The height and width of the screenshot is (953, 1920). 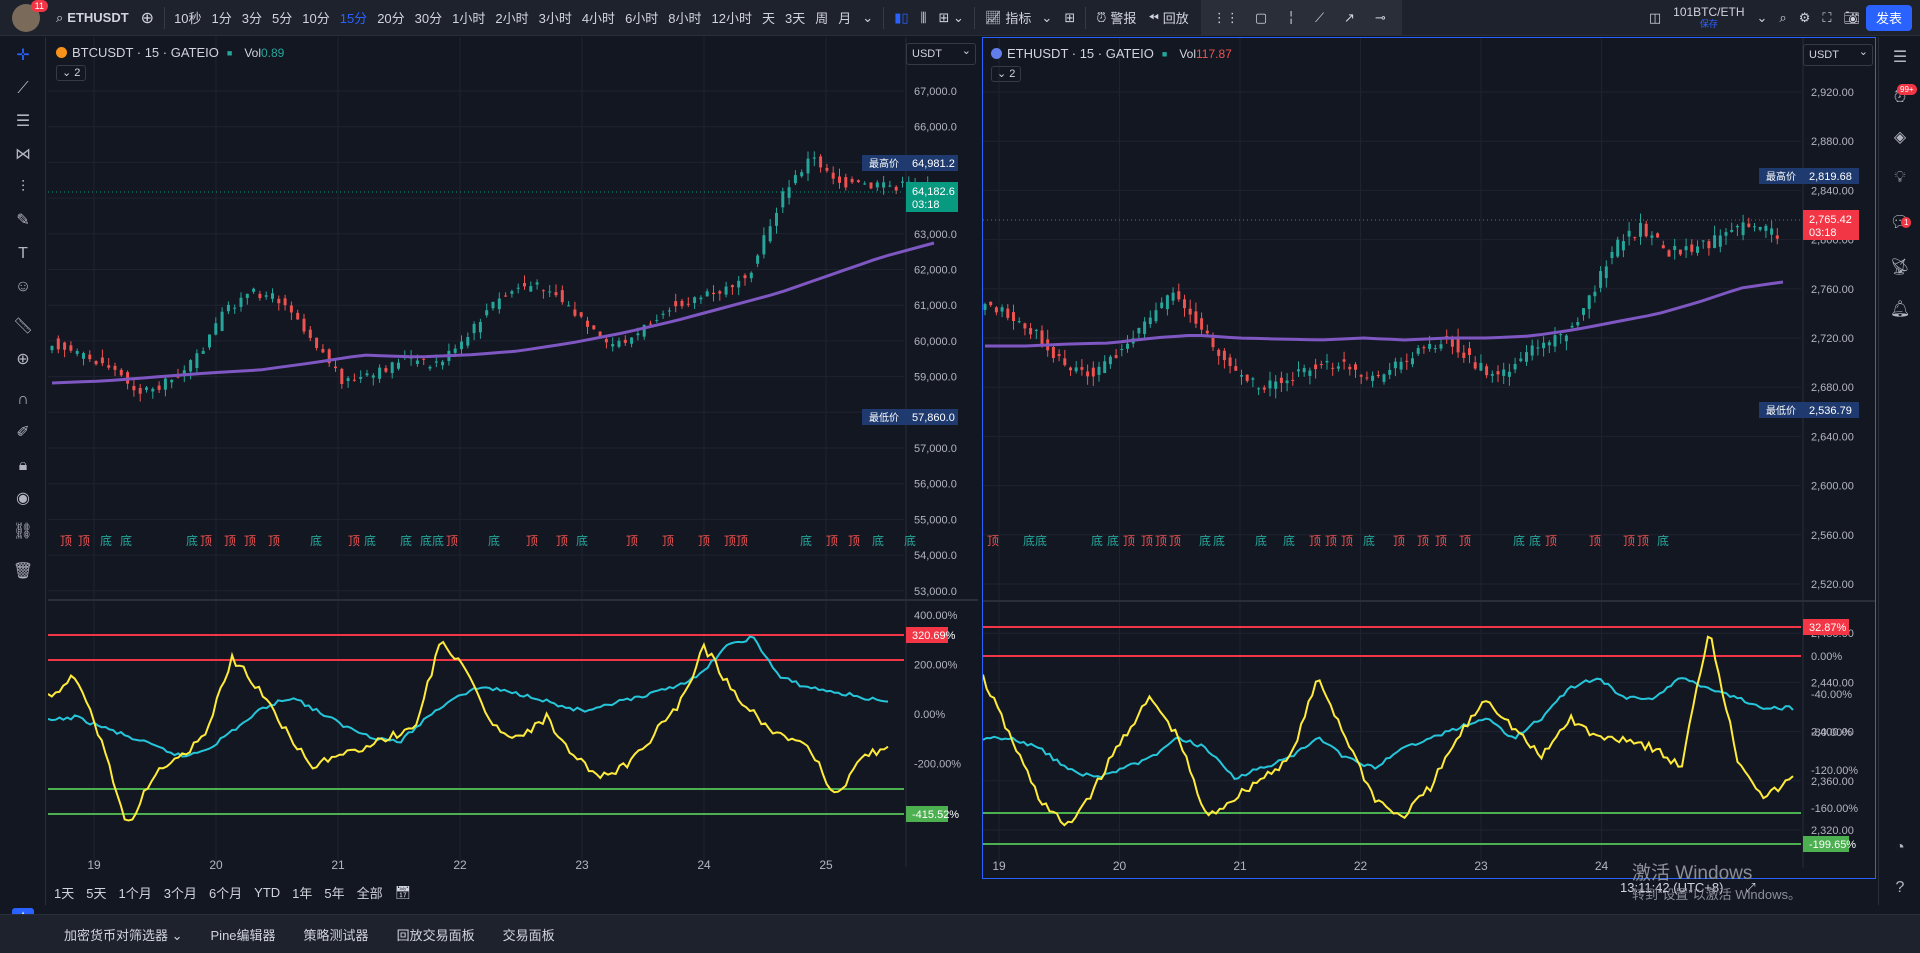 What do you see at coordinates (96, 893) in the screenshot?
I see `range-1: 5天` at bounding box center [96, 893].